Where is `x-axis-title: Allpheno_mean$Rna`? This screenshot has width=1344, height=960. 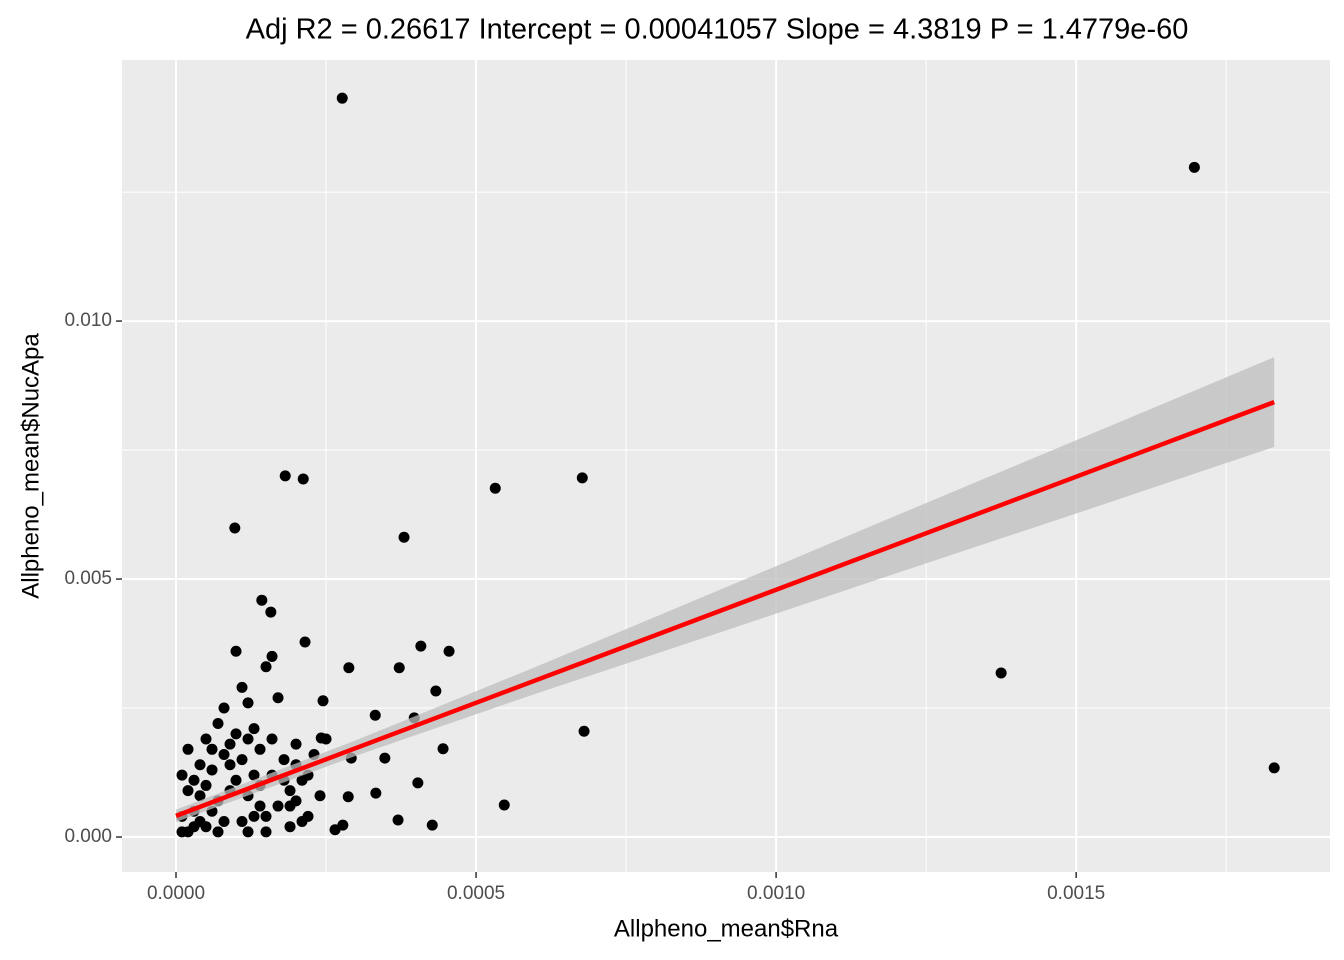 x-axis-title: Allpheno_mean$Rna is located at coordinates (726, 928).